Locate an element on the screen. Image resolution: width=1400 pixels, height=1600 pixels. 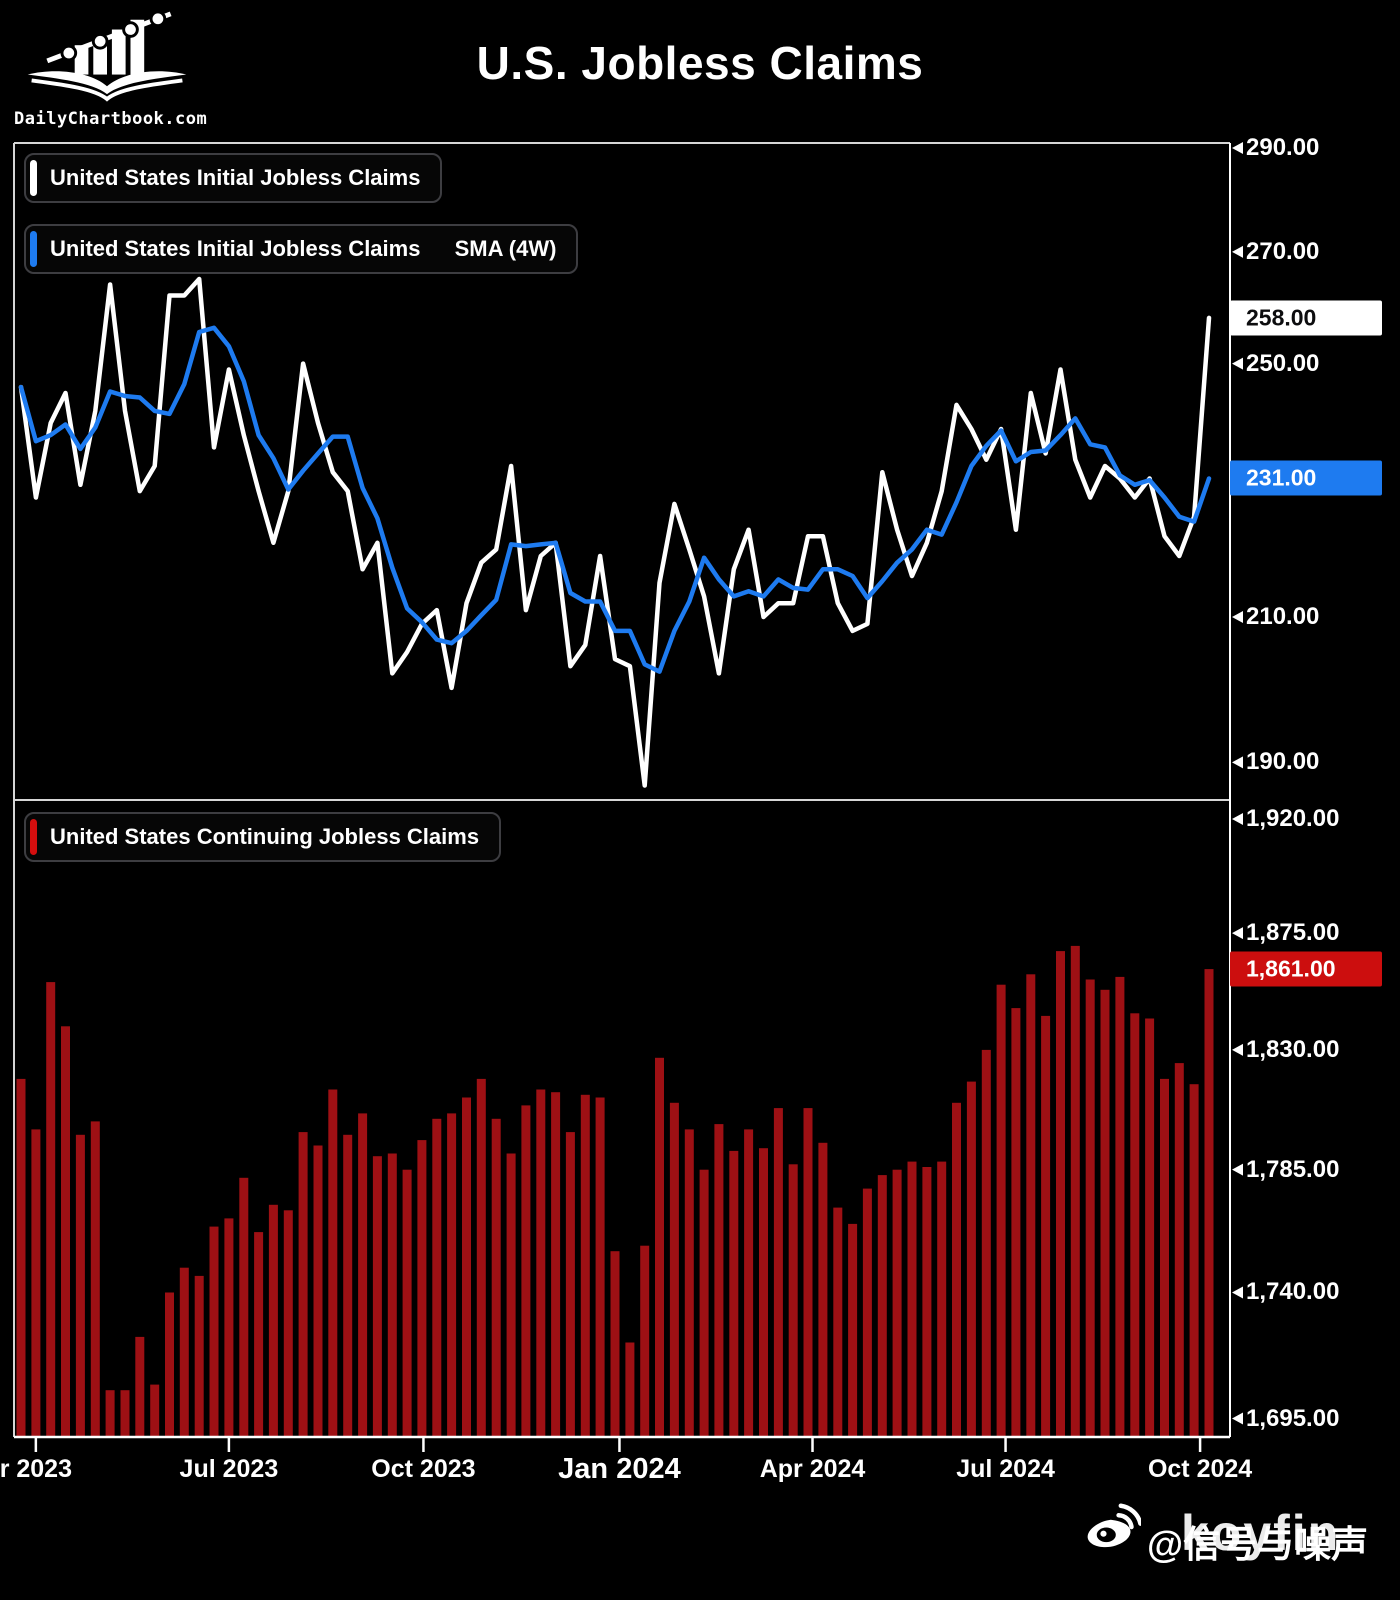
page-title: U.S. Jobless Claims is located at coordinates (700, 63).